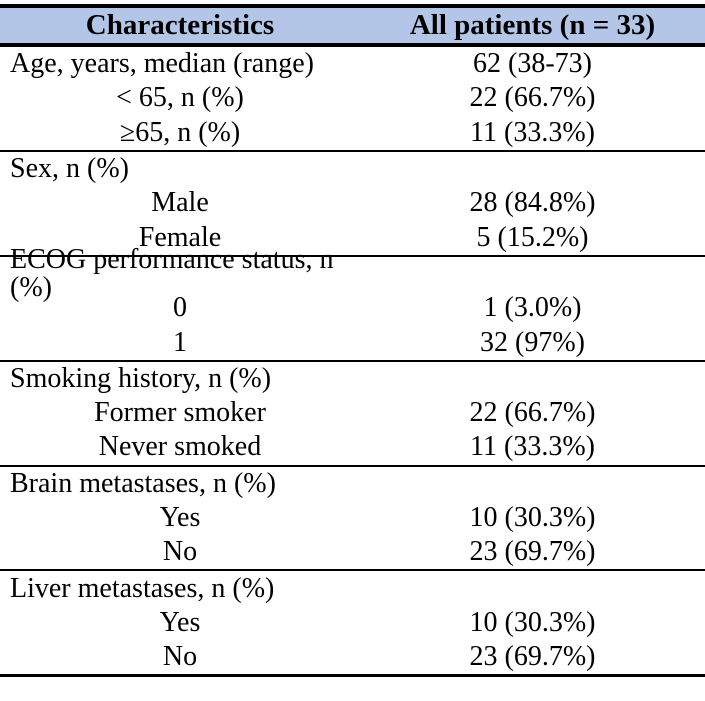 This screenshot has height=701, width=705. Describe the element at coordinates (352, 27) in the screenshot. I see `table-header-row: Characteristics All patients (n = 33)` at that location.